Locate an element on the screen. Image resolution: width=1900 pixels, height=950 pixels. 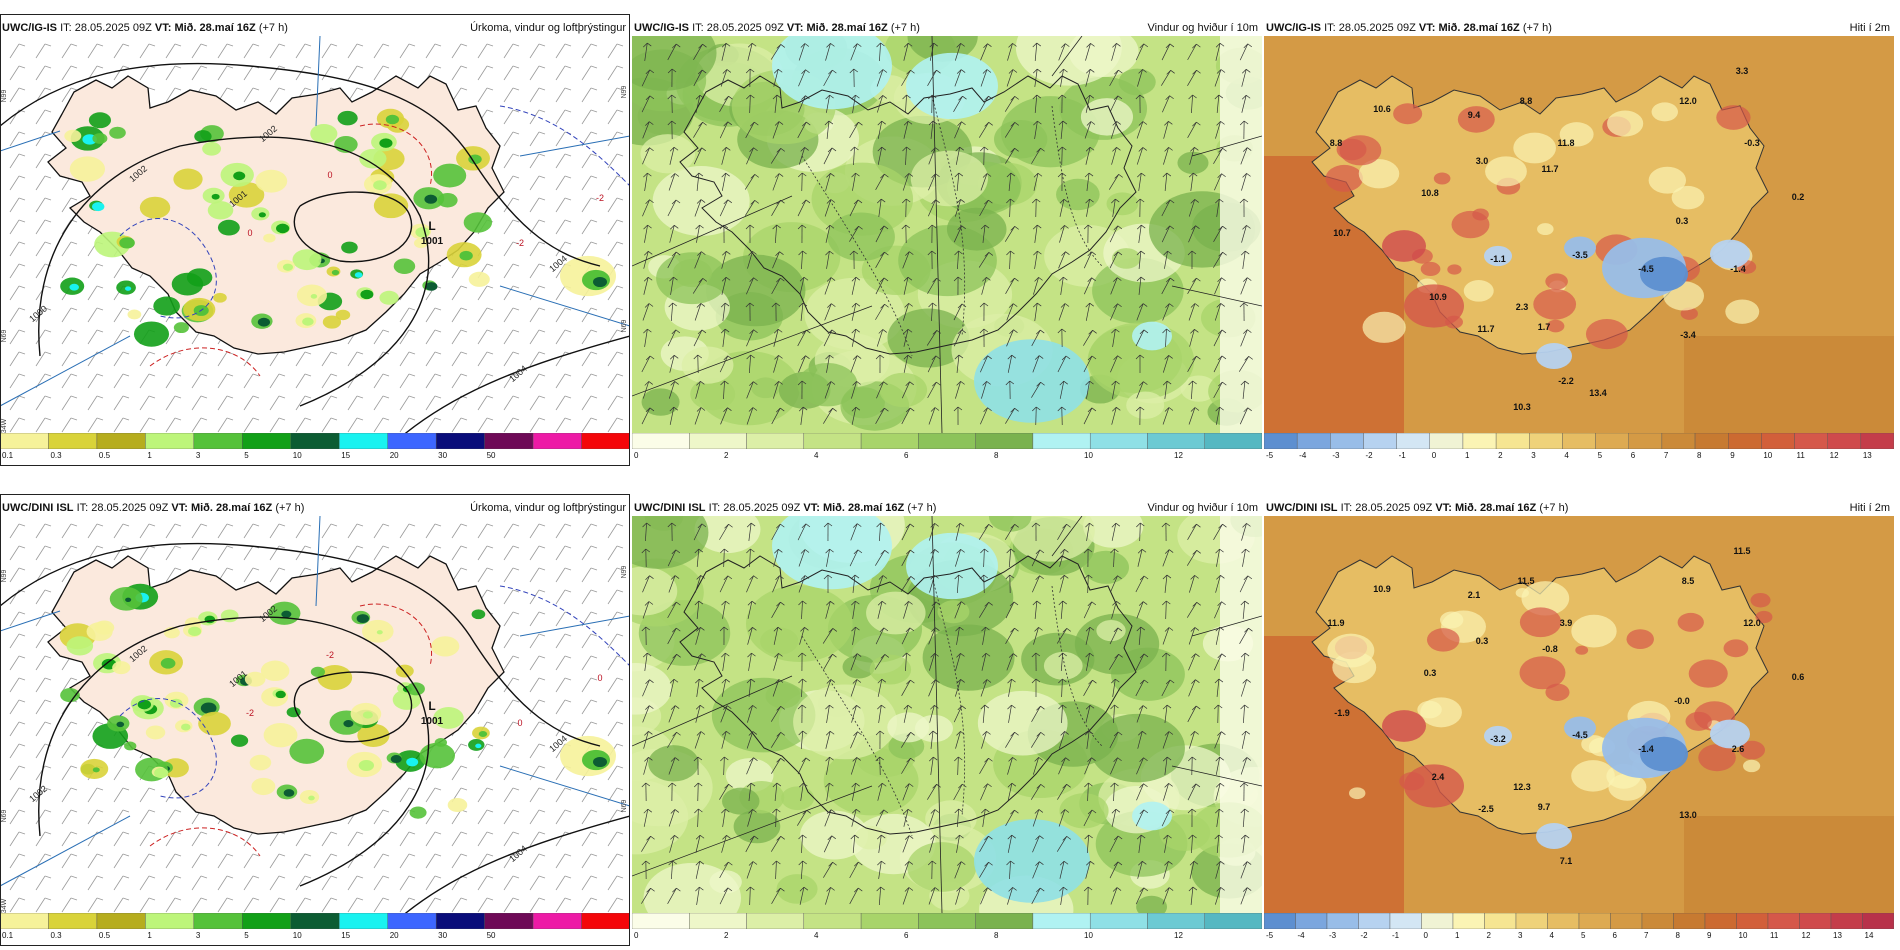
temperature-value: 11.7 is located at coordinates (1549, 169).